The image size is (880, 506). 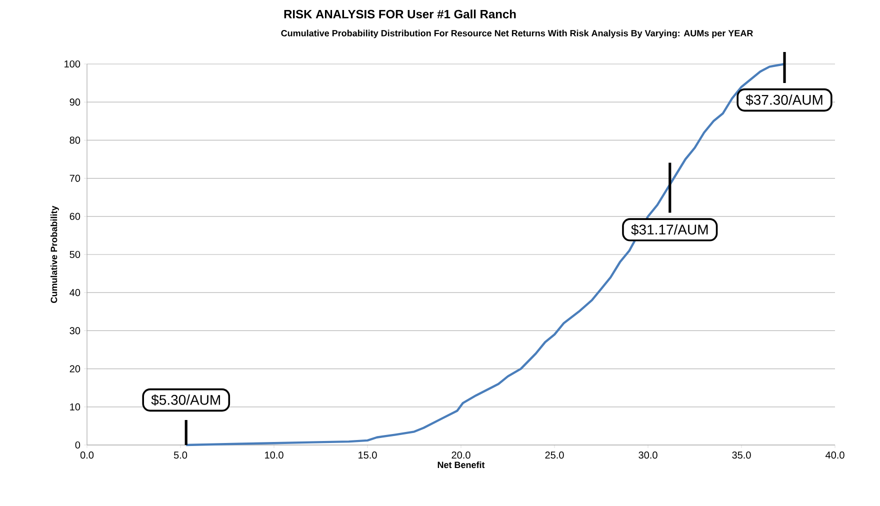 What do you see at coordinates (77, 445) in the screenshot?
I see `y-tick-label: 0` at bounding box center [77, 445].